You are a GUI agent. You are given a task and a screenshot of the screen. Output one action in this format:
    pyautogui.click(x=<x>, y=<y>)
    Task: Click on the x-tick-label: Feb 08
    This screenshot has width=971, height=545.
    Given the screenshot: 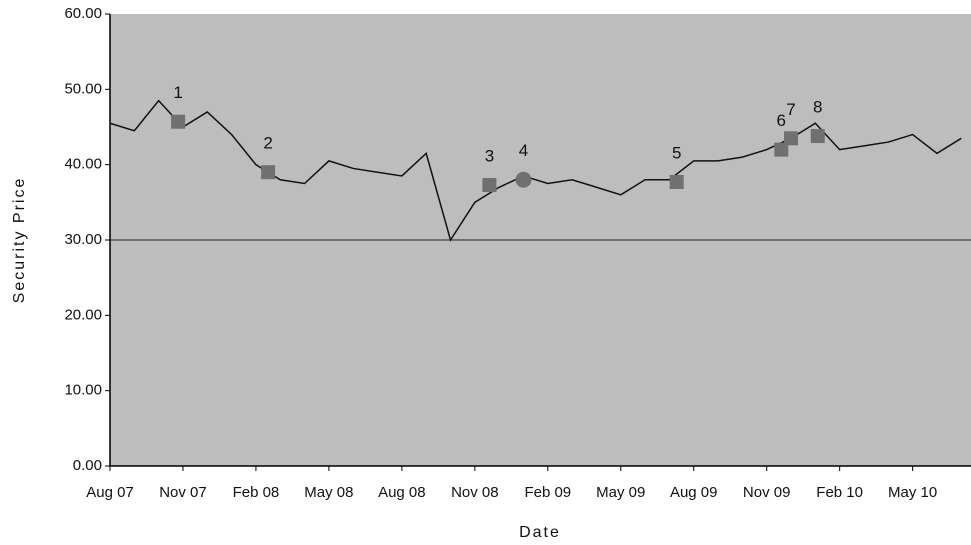 What is the action you would take?
    pyautogui.click(x=256, y=492)
    